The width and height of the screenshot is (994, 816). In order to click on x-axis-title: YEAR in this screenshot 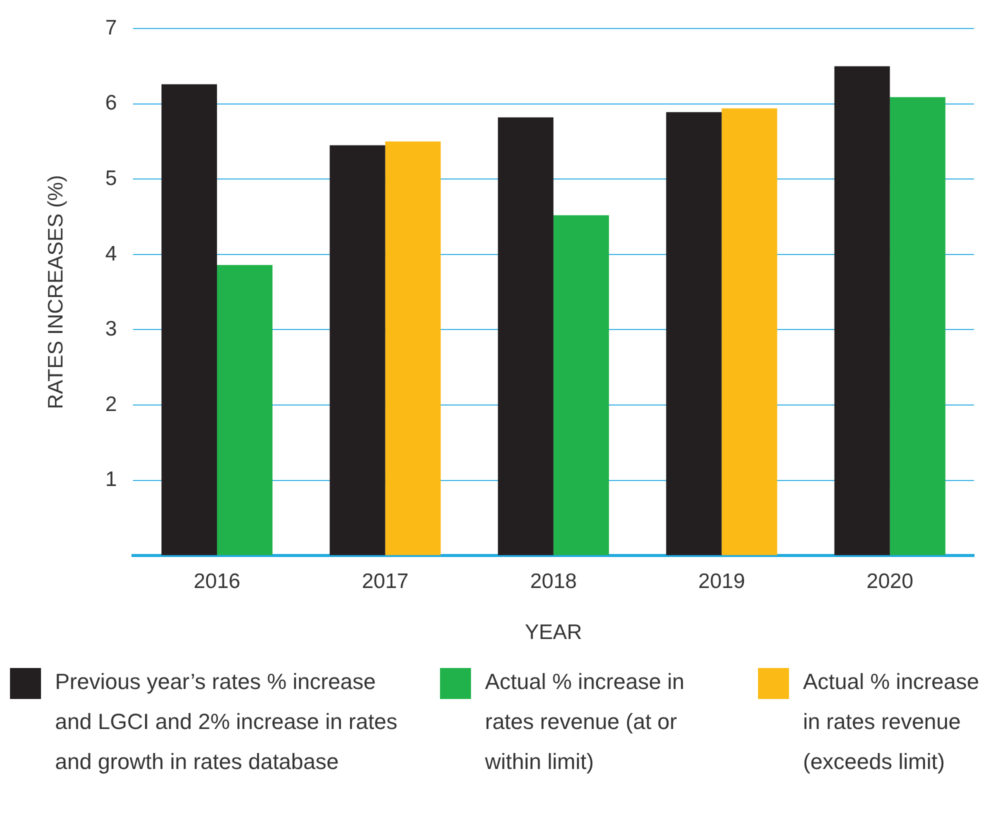, I will do `click(553, 632)`.